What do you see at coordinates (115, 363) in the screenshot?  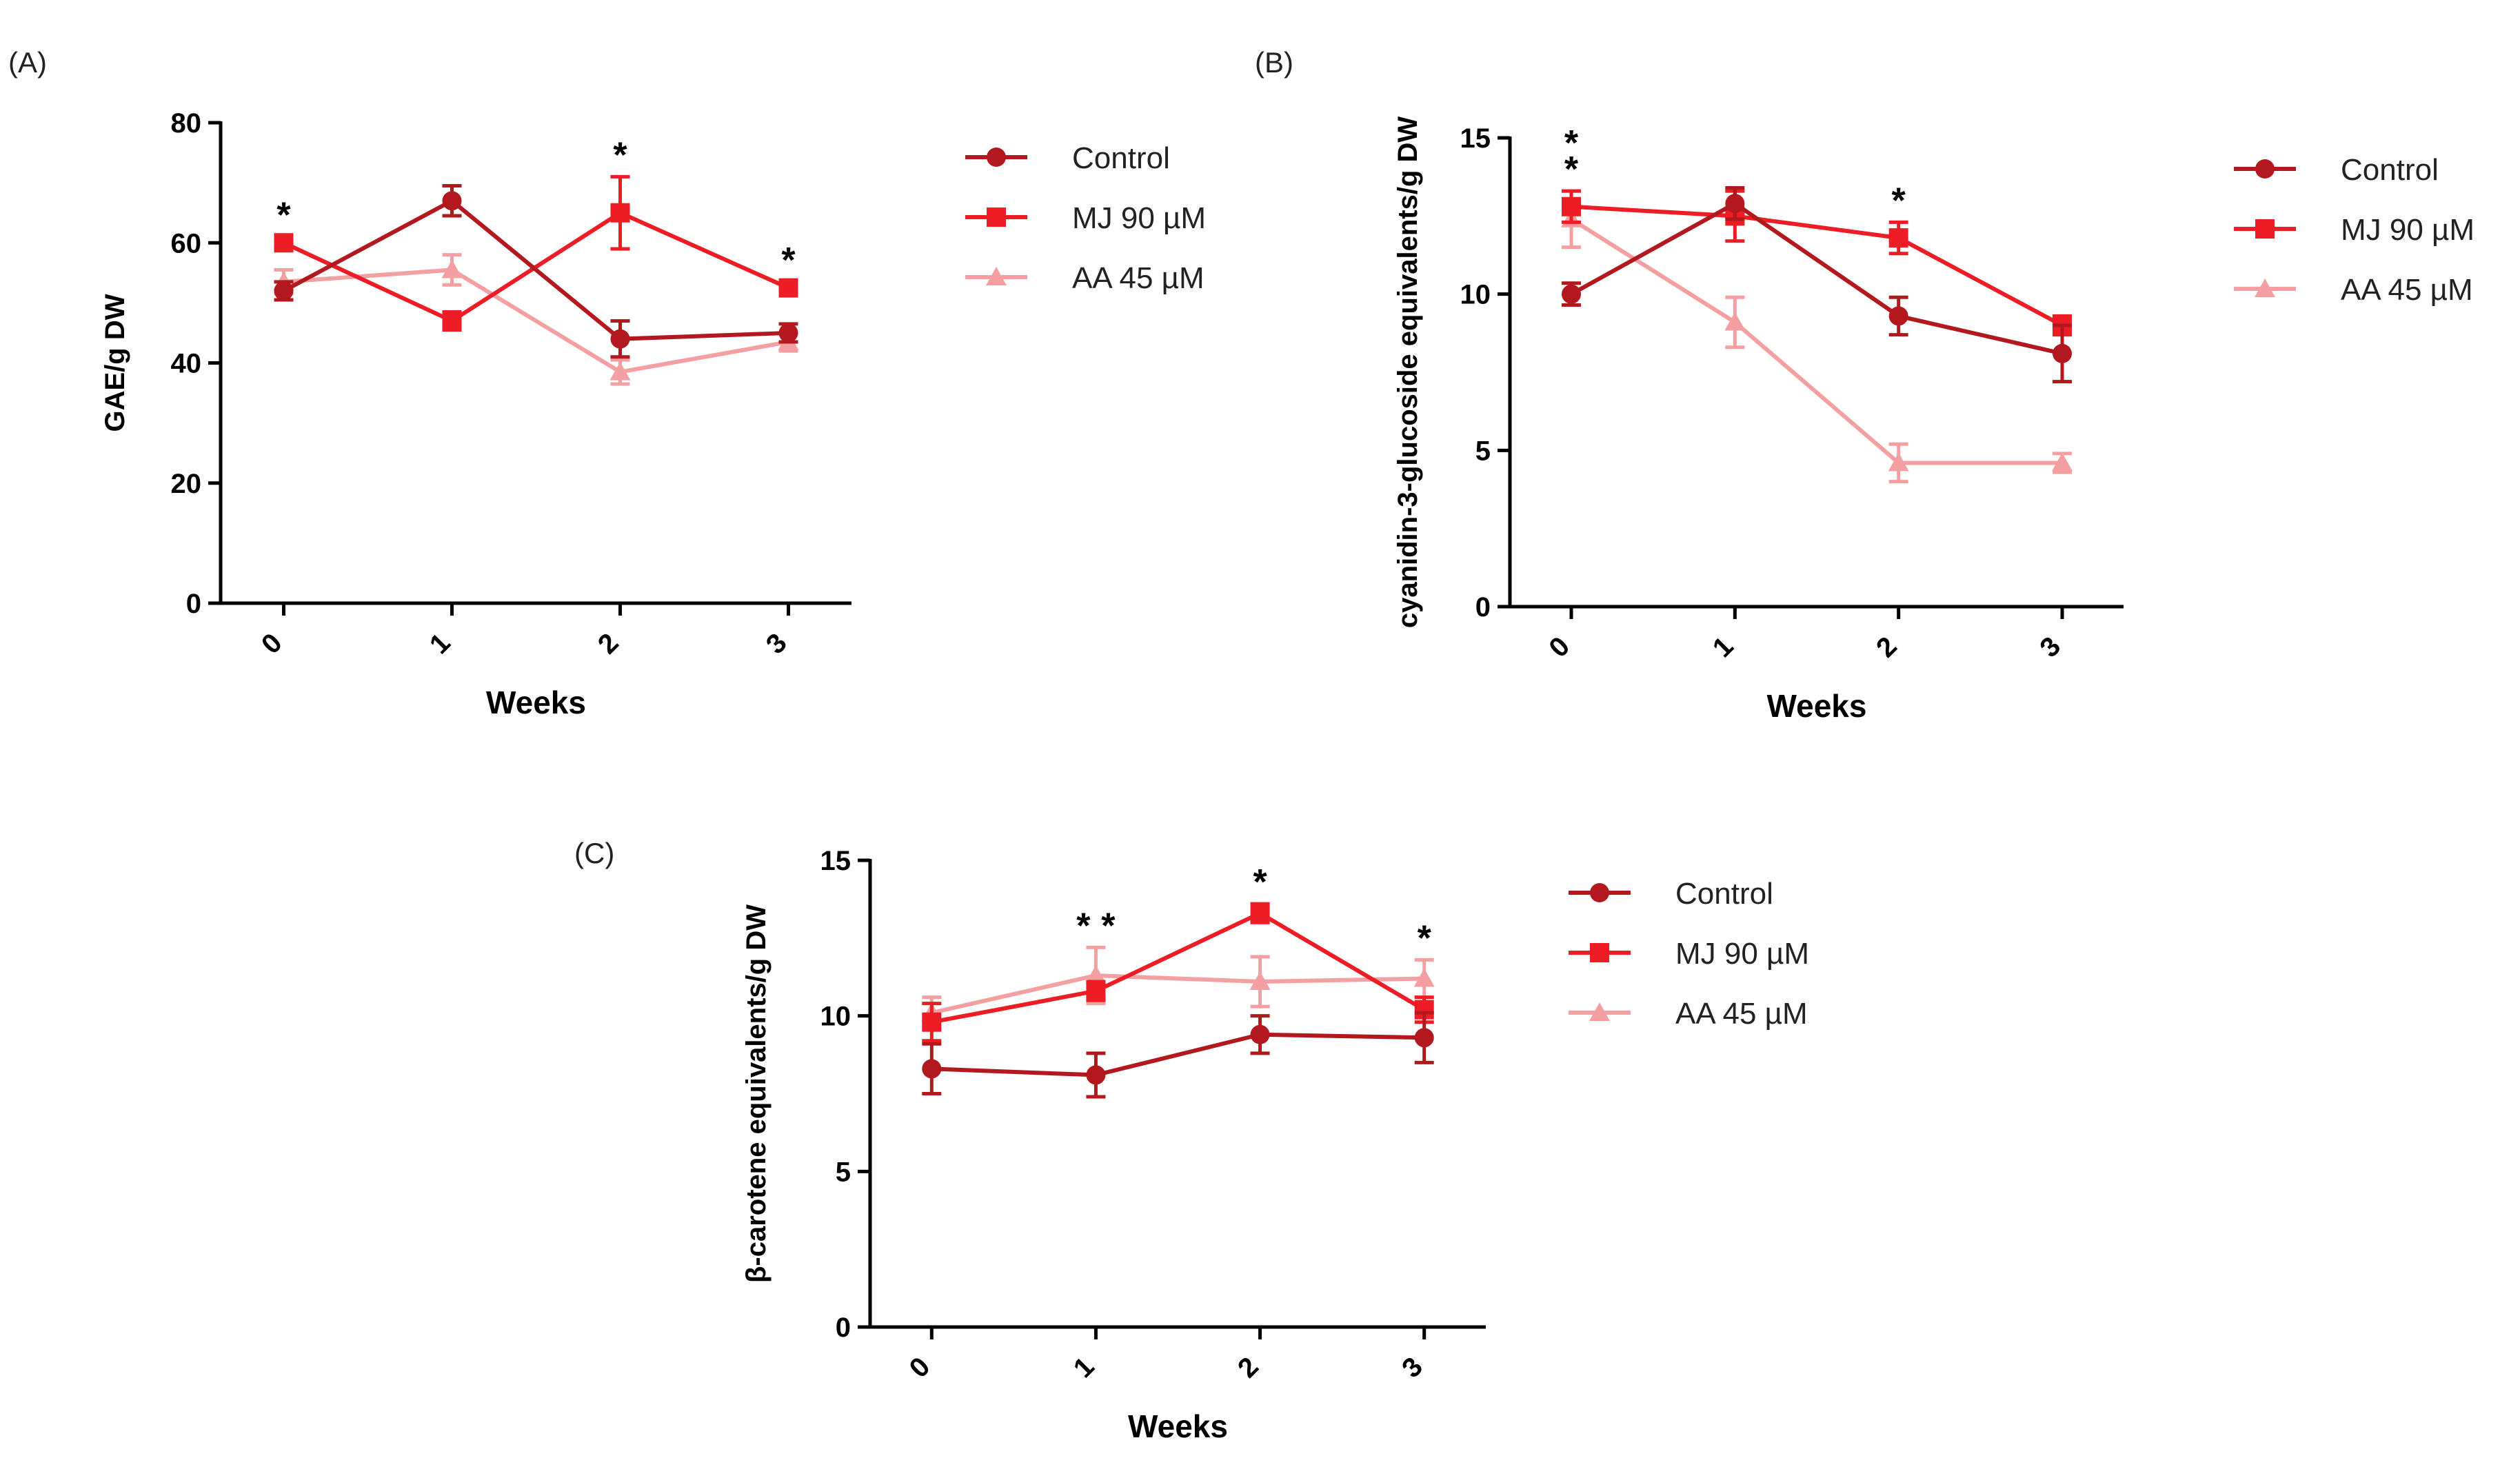 I see `y-axis-title: GAE/g DW` at bounding box center [115, 363].